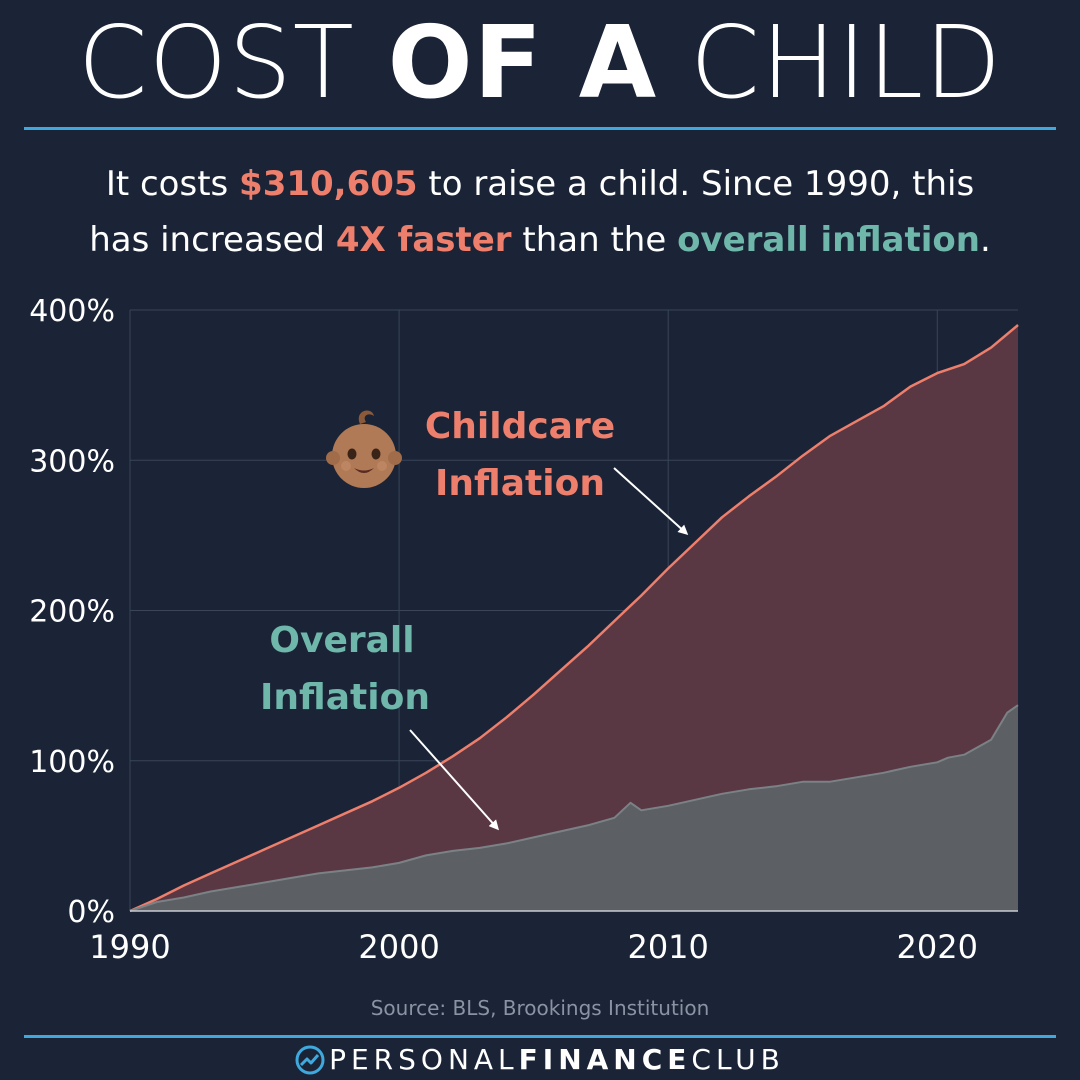  I want to click on childcare-label-line-2: Inflation, so click(520, 483).